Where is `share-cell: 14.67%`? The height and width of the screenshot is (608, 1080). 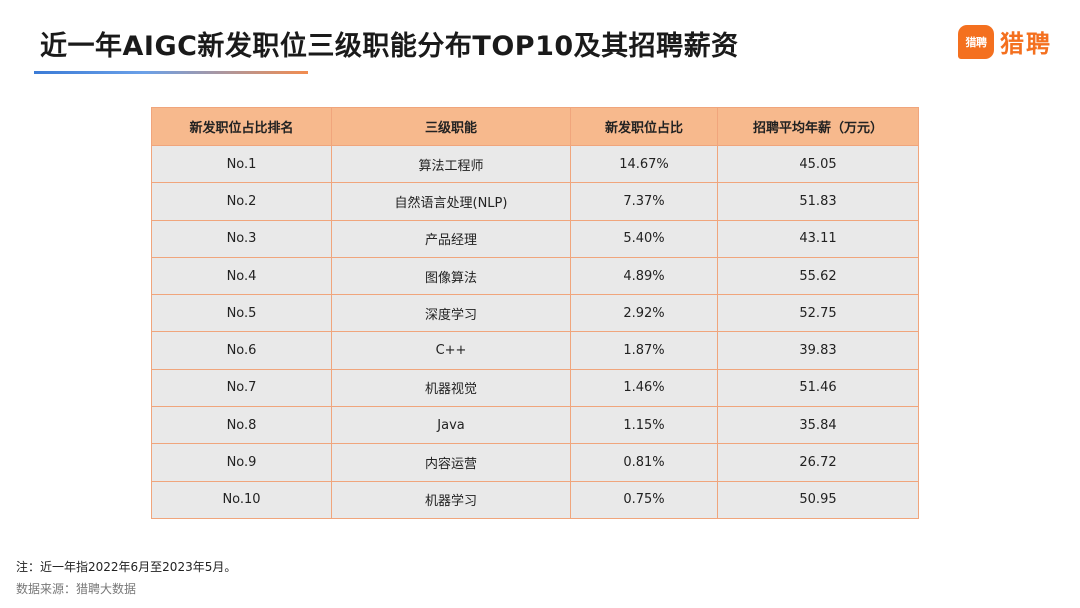 share-cell: 14.67% is located at coordinates (644, 164).